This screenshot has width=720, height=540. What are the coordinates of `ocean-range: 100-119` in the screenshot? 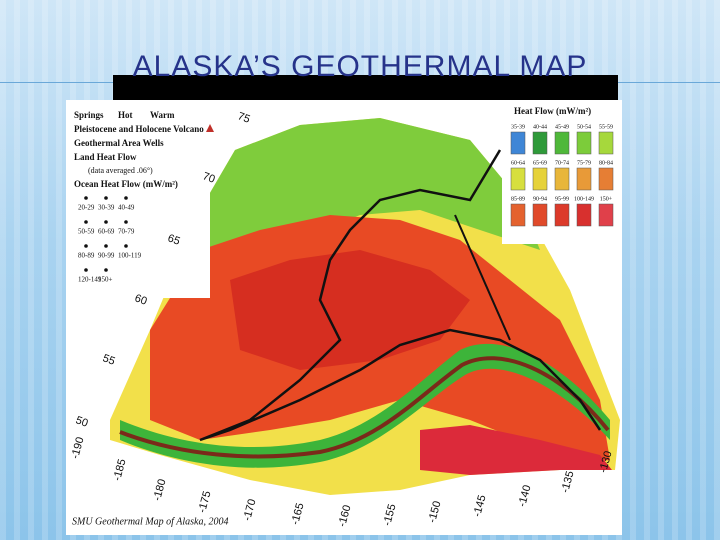 It's located at (130, 256).